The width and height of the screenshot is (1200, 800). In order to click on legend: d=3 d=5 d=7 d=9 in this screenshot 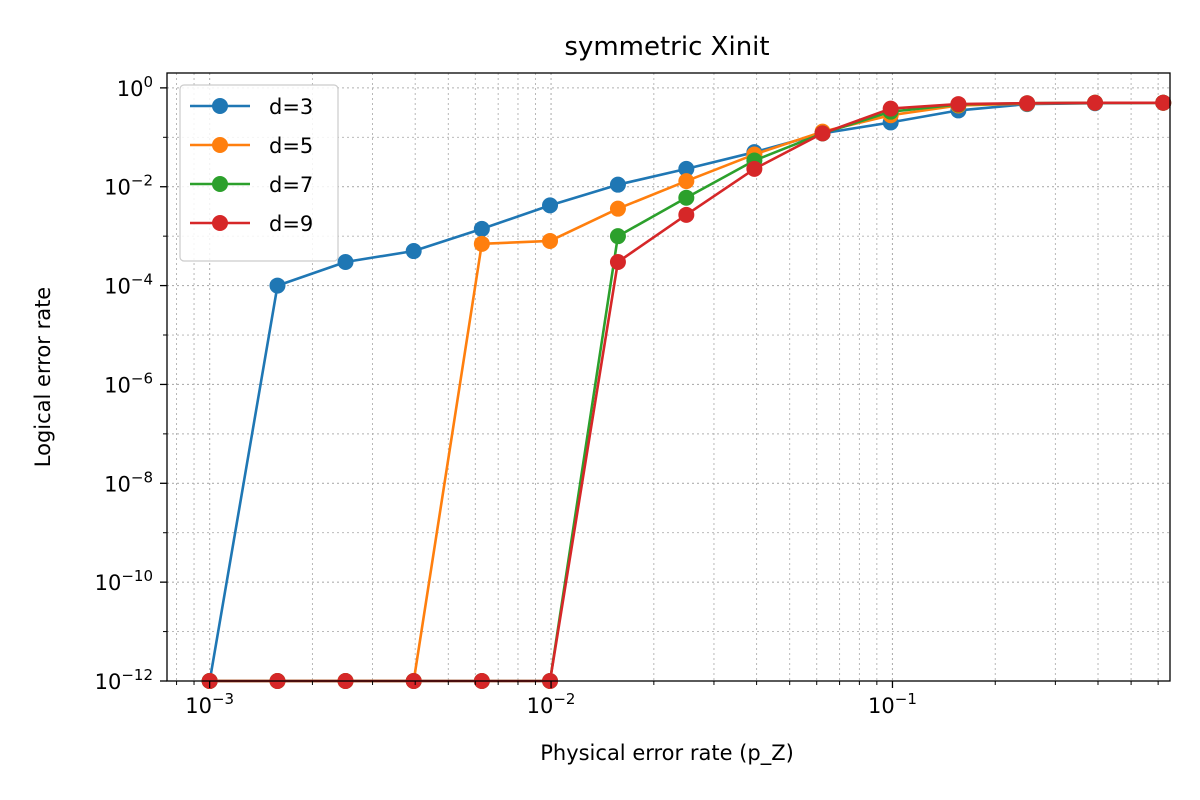, I will do `click(259, 173)`.